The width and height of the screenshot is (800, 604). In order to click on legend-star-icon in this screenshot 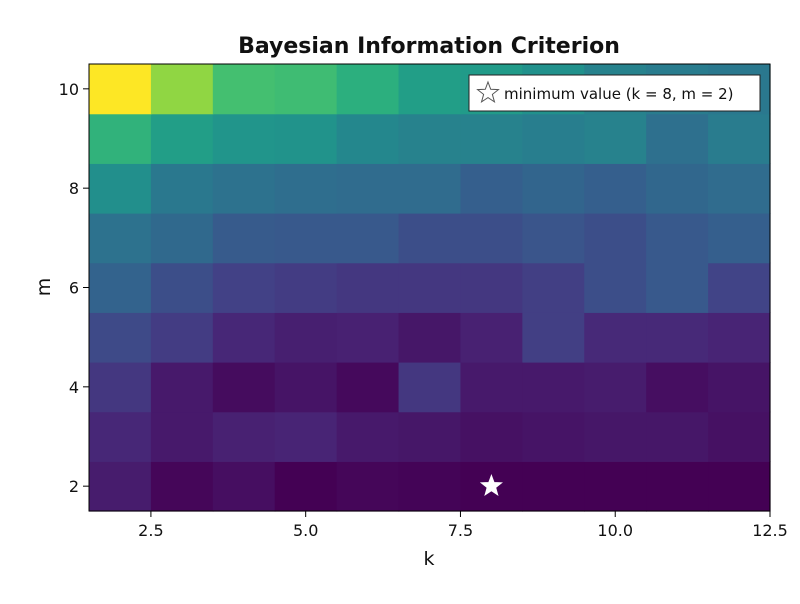, I will do `click(488, 92)`.